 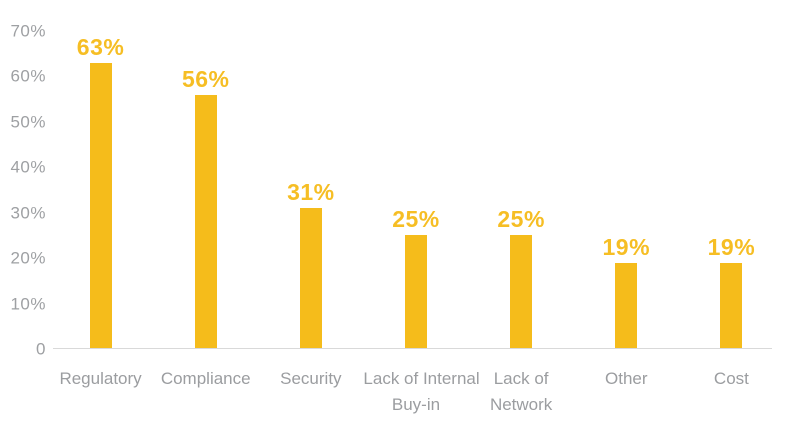 What do you see at coordinates (521, 391) in the screenshot?
I see `category-label: Lack of Network` at bounding box center [521, 391].